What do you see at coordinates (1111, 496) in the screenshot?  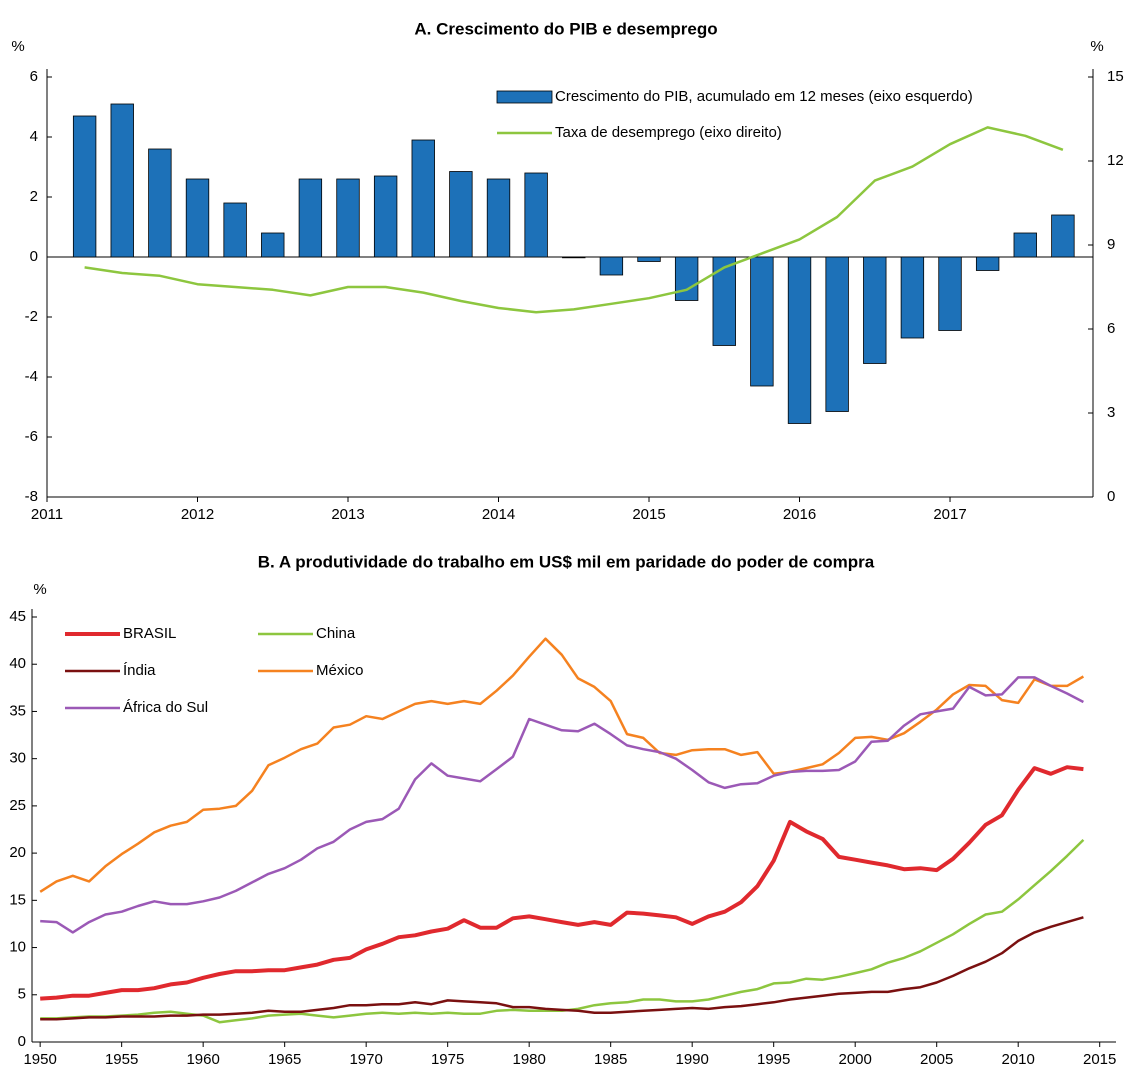 I see `y2-tick-label: 0` at bounding box center [1111, 496].